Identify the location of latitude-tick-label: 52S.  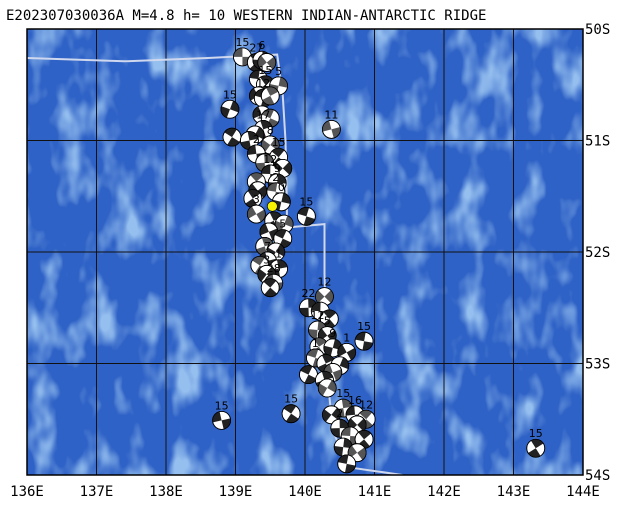
(597, 253).